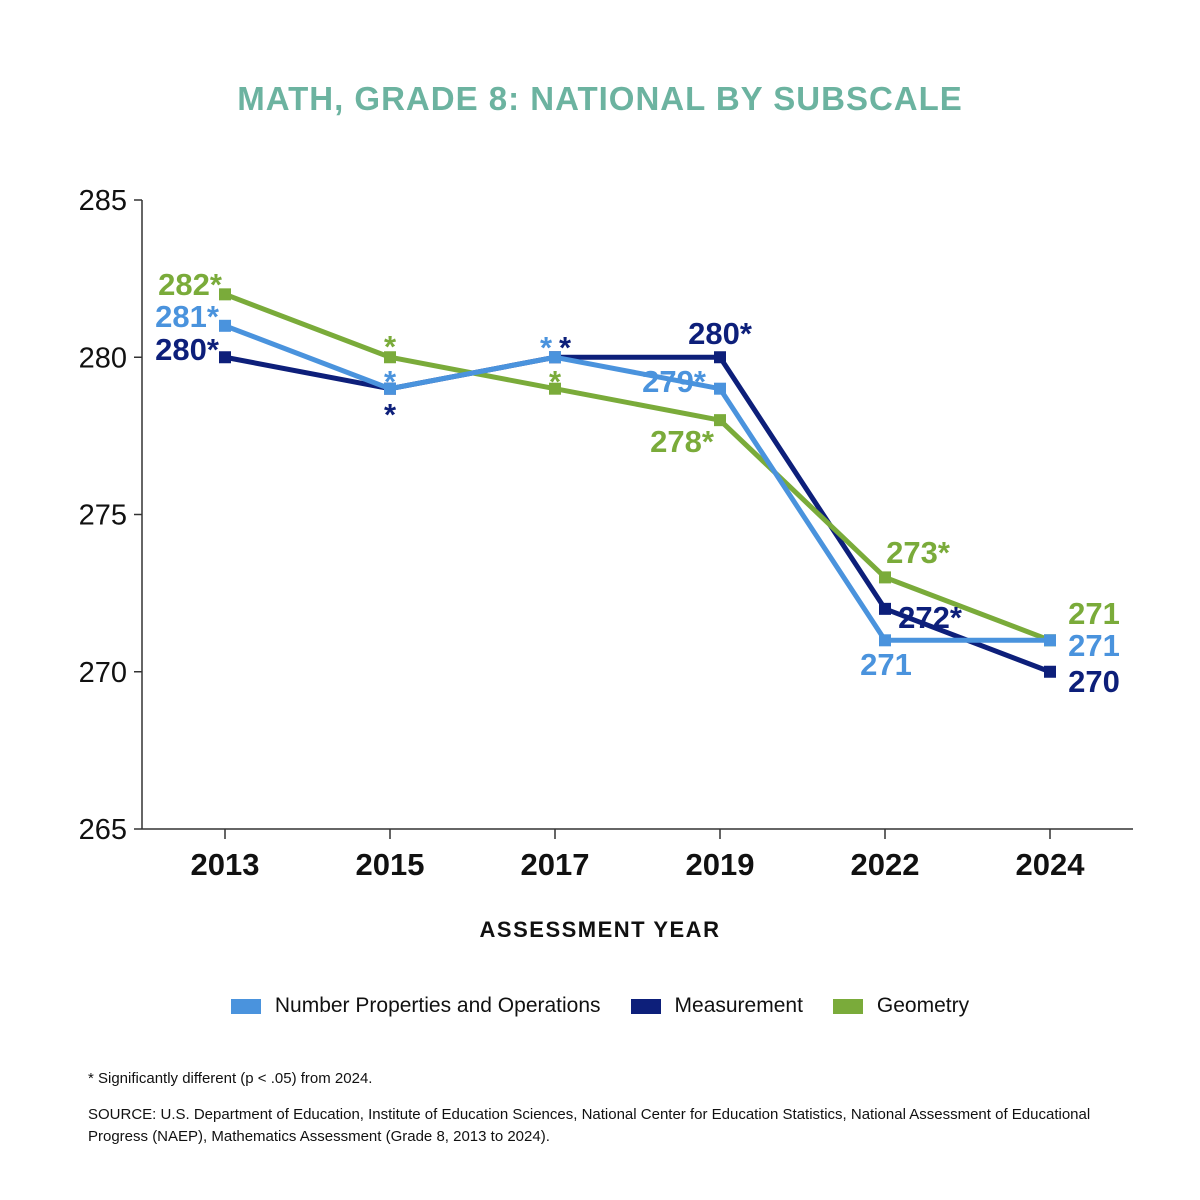  Describe the element at coordinates (885, 577) in the screenshot. I see `data-point-geometry-2022` at that location.